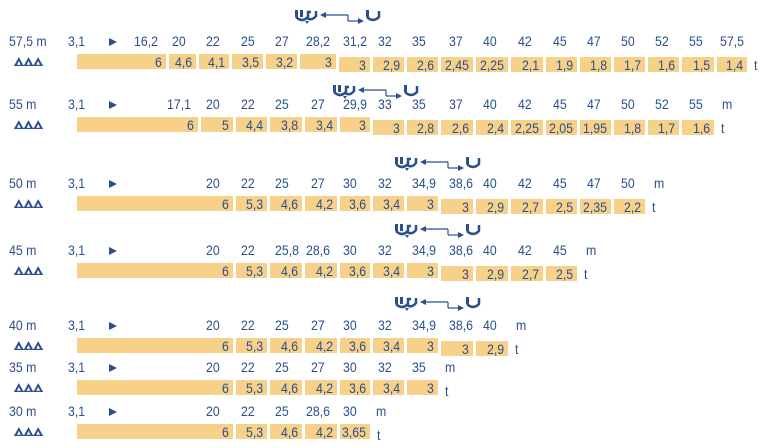  Describe the element at coordinates (225, 125) in the screenshot. I see `load-value: 5` at that location.